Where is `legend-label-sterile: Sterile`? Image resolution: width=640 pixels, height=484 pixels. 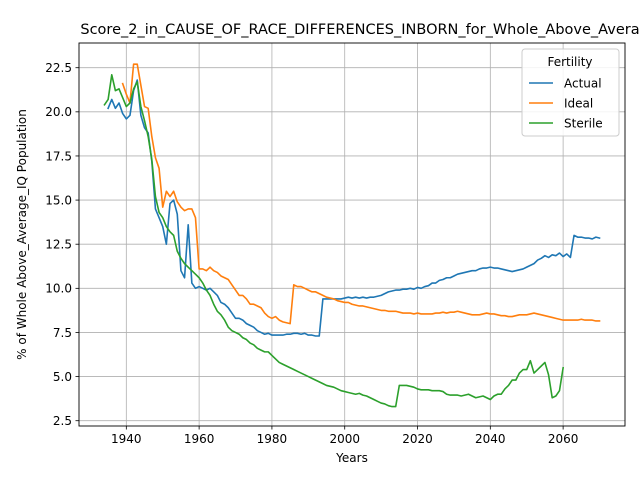 legend-label-sterile: Sterile is located at coordinates (583, 123).